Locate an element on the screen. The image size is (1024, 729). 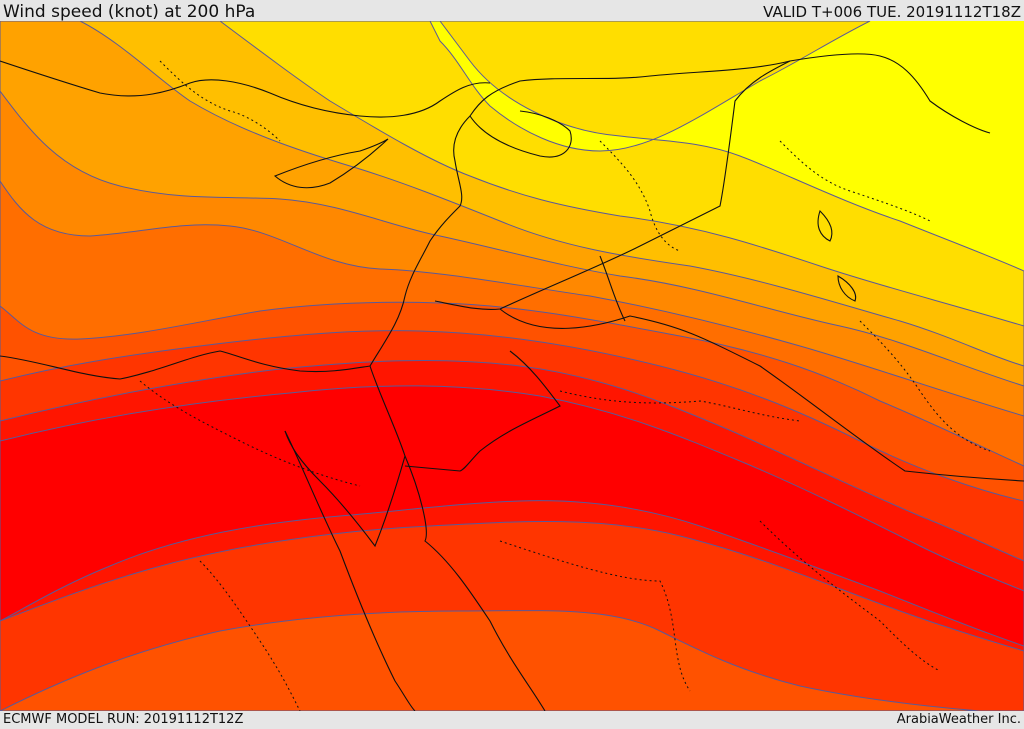
credit-label: ArabiaWeather Inc. is located at coordinates (958, 719).